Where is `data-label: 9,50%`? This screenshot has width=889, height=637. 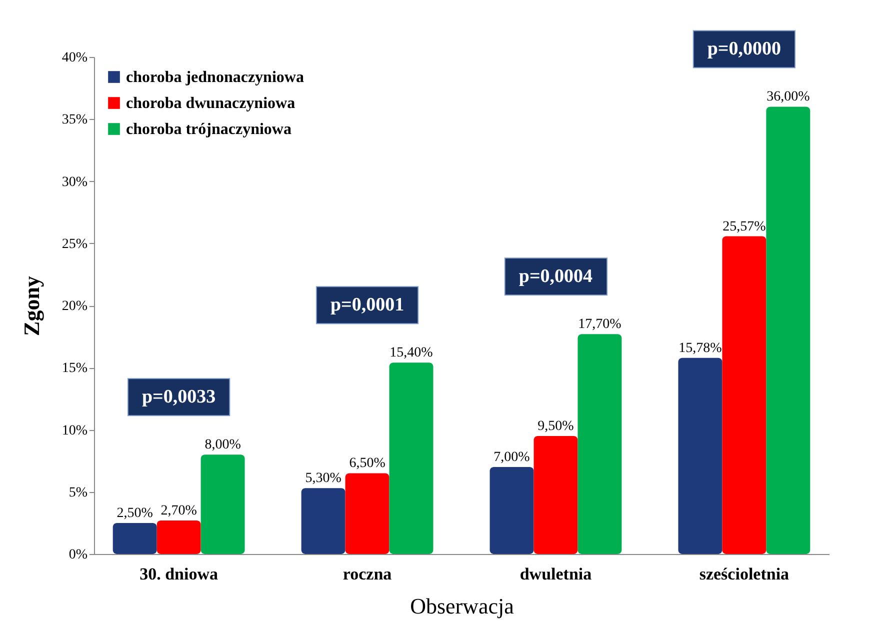
data-label: 9,50% is located at coordinates (556, 426).